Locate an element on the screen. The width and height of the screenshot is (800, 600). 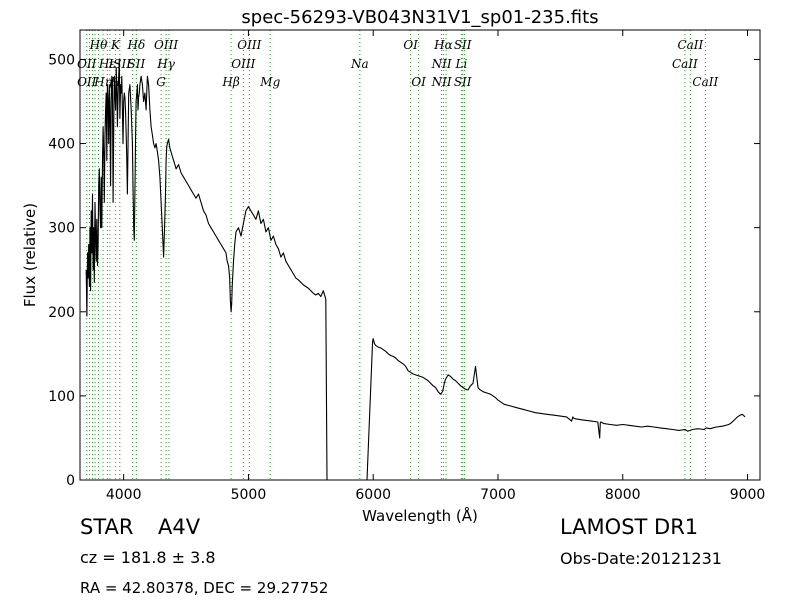
x-tick-label: 9000 is located at coordinates (748, 495).